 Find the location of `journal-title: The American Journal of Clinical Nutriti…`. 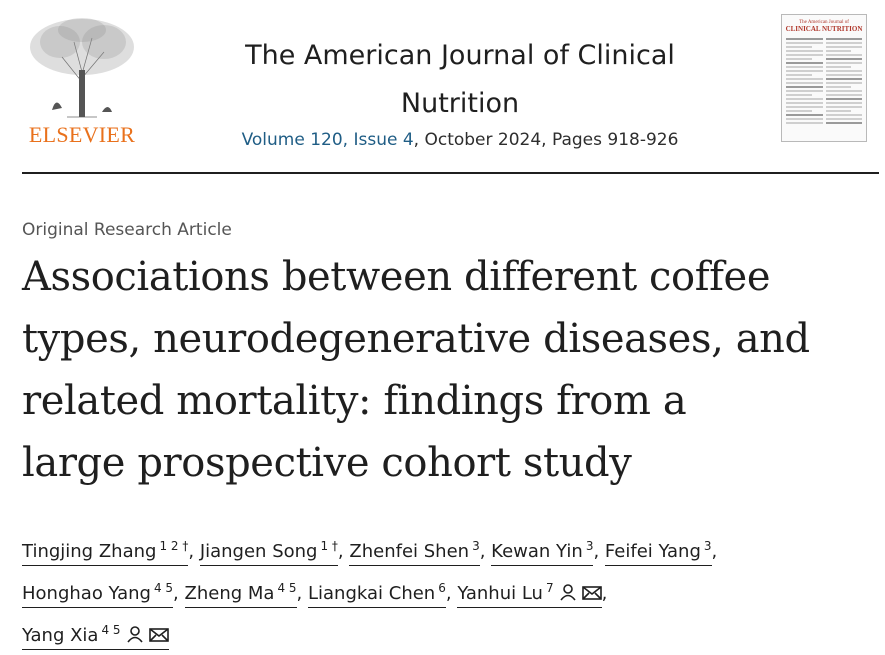

journal-title: The American Journal of Clinical Nutriti… is located at coordinates (460, 80).